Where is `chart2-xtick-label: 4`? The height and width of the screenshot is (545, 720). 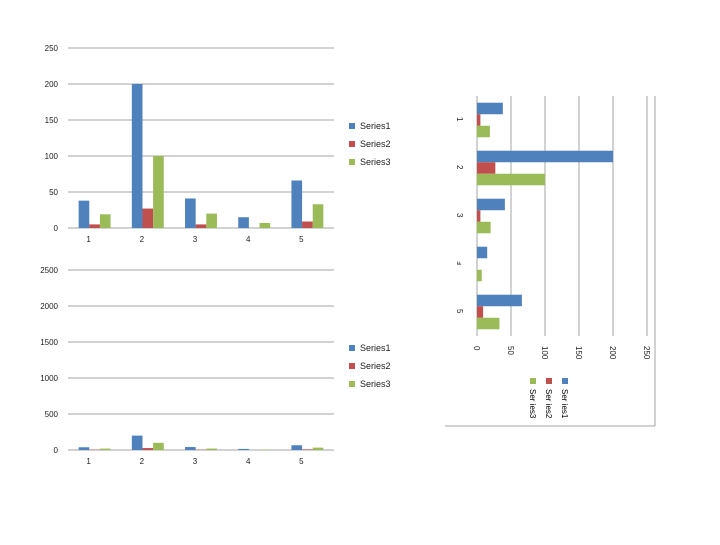
chart2-xtick-label: 4 is located at coordinates (248, 461).